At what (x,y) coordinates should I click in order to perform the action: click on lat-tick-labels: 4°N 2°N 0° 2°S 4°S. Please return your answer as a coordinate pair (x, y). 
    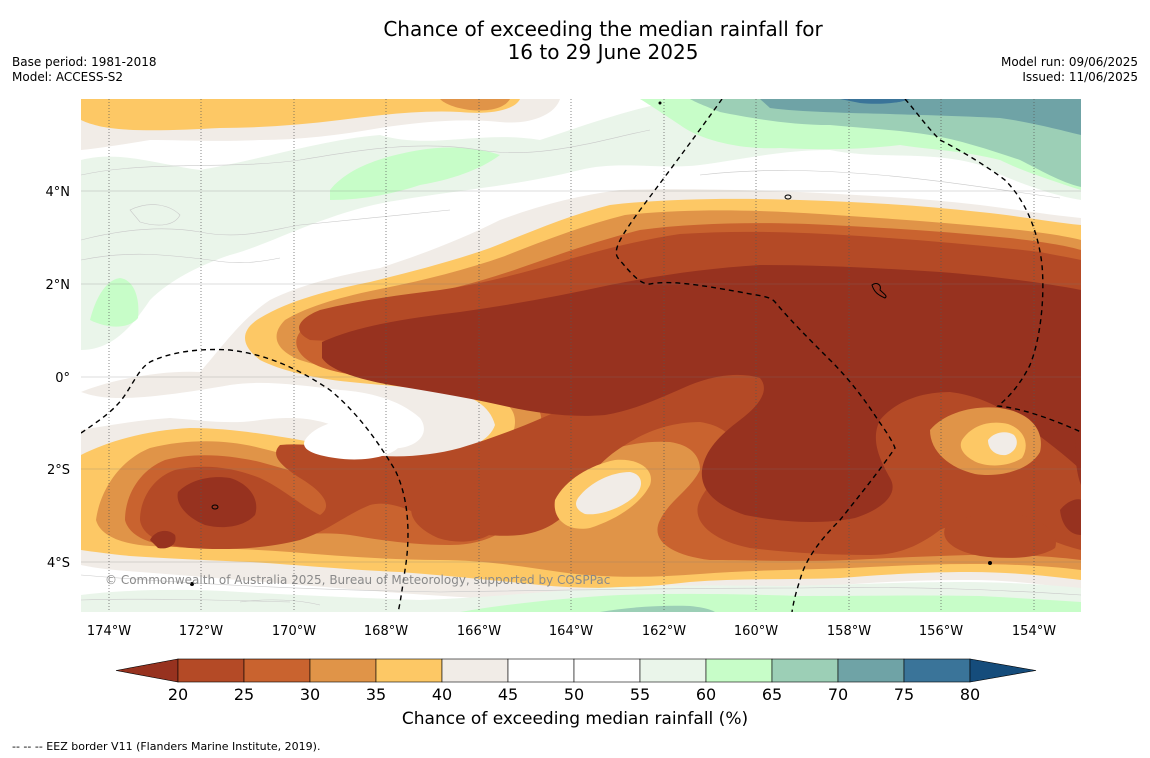
    Looking at the image, I should click on (58, 378).